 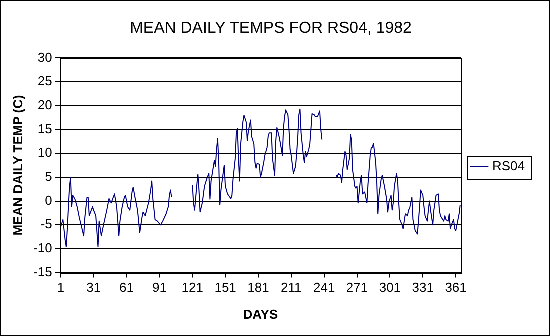 I want to click on y-tick-label: 15, so click(x=45, y=128).